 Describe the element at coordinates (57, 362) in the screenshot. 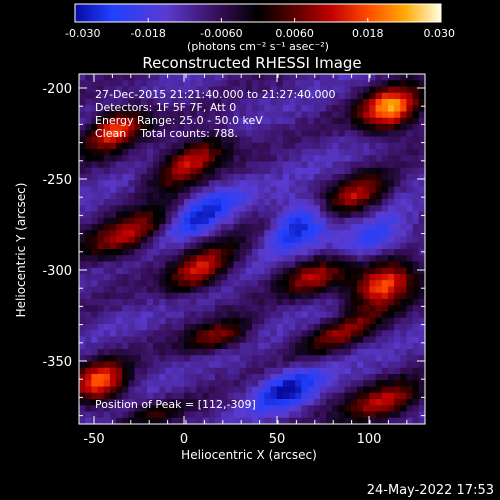

I see `y-tick-label: -350` at that location.